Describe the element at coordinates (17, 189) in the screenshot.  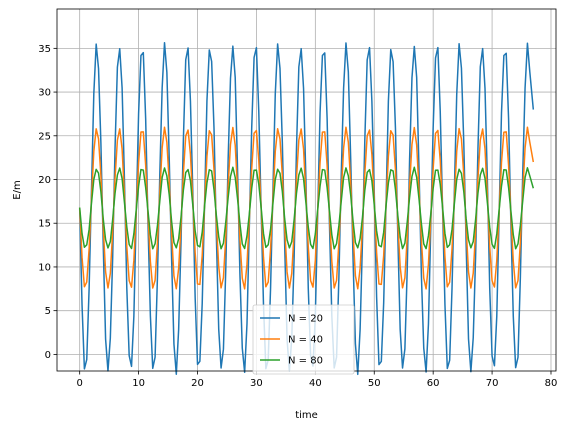
I see `y-axis-label: E/m` at that location.